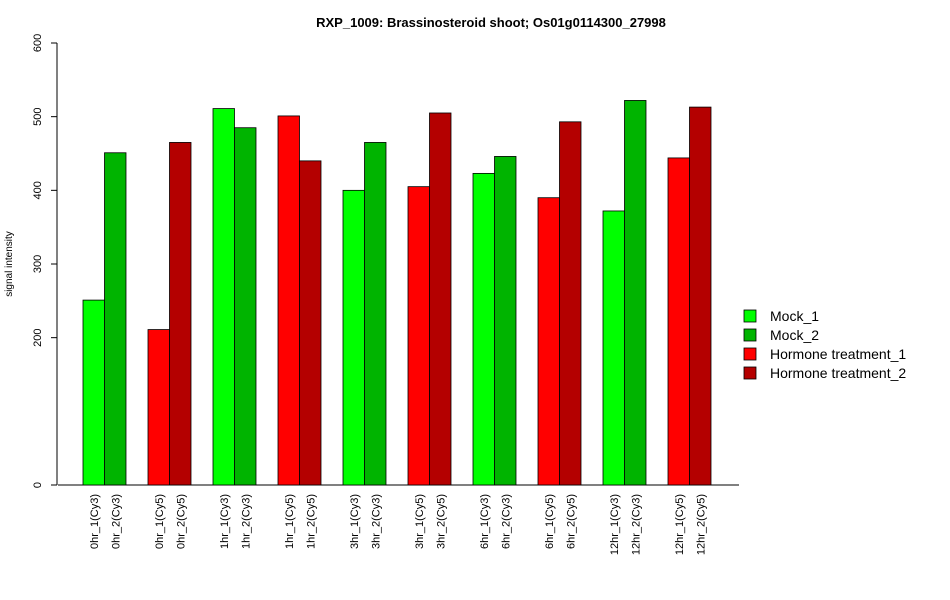 This screenshot has height=600, width=950. What do you see at coordinates (45, 261) in the screenshot?
I see `y-axis: 0 200 300 400 500 600` at bounding box center [45, 261].